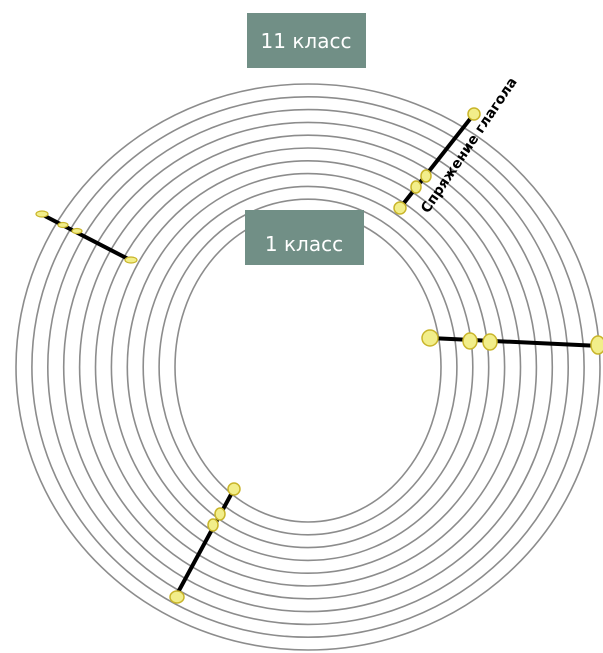  I want to click on inner-grade-label: 1 класс, so click(304, 237).